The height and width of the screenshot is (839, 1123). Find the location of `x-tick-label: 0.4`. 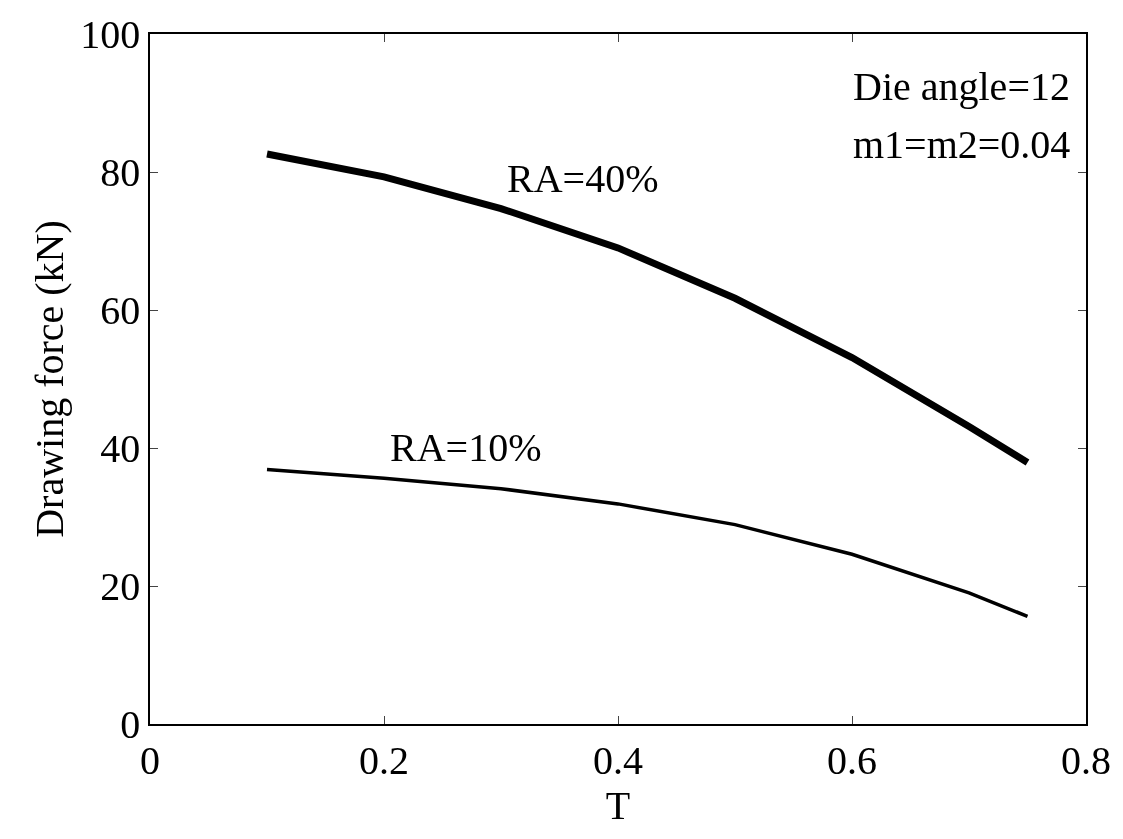

x-tick-label: 0.4 is located at coordinates (618, 760).